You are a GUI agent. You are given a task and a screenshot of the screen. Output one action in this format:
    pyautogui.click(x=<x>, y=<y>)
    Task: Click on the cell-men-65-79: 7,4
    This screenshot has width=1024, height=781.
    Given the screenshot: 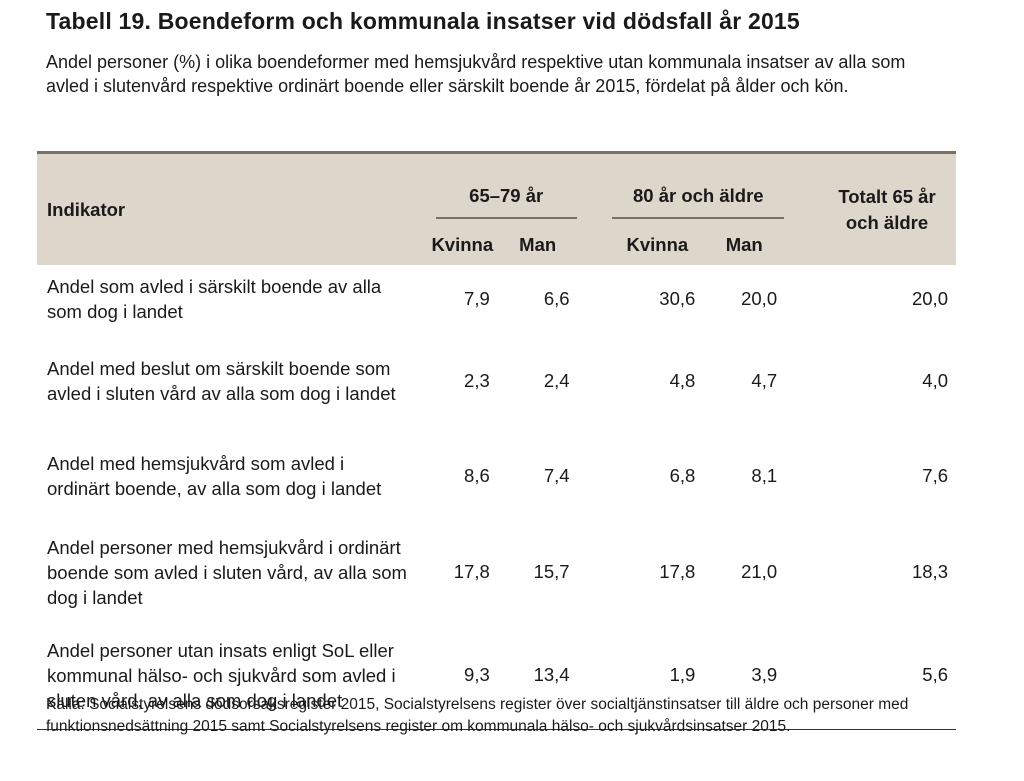 What is the action you would take?
    pyautogui.click(x=556, y=475)
    